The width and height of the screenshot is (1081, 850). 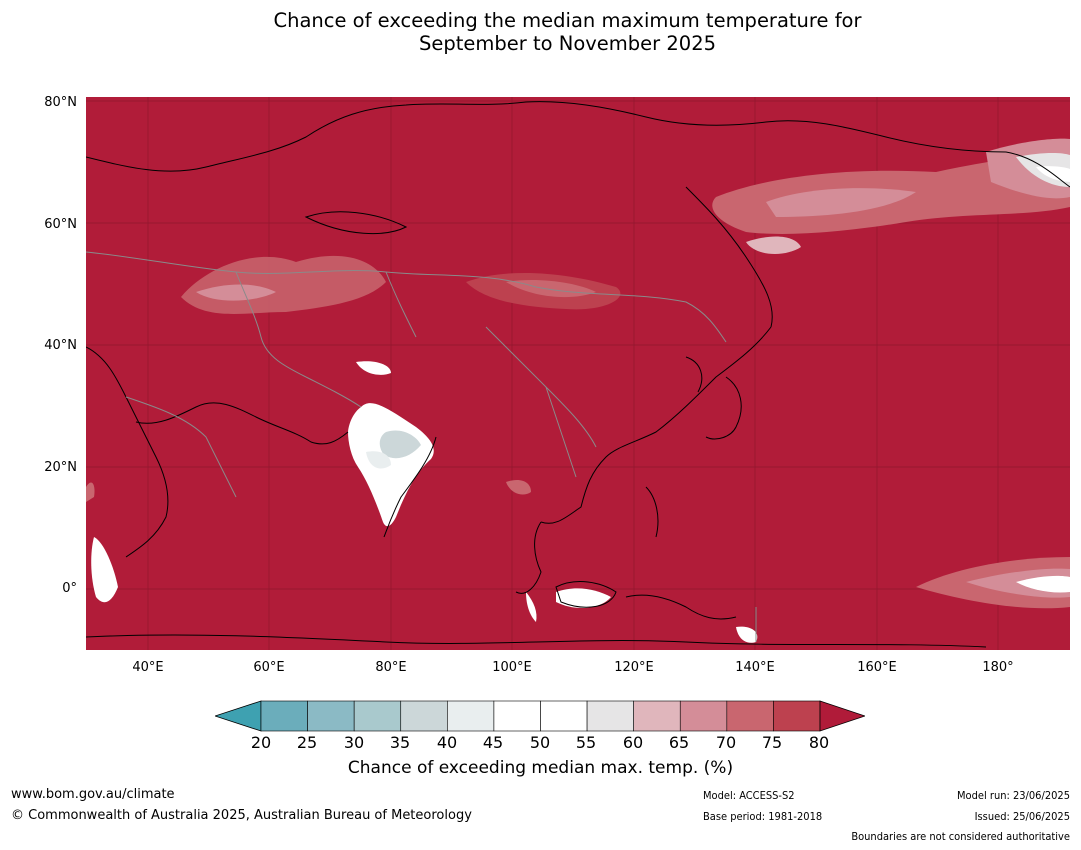 What do you see at coordinates (586, 742) in the screenshot?
I see `colorbar-tick: 55` at bounding box center [586, 742].